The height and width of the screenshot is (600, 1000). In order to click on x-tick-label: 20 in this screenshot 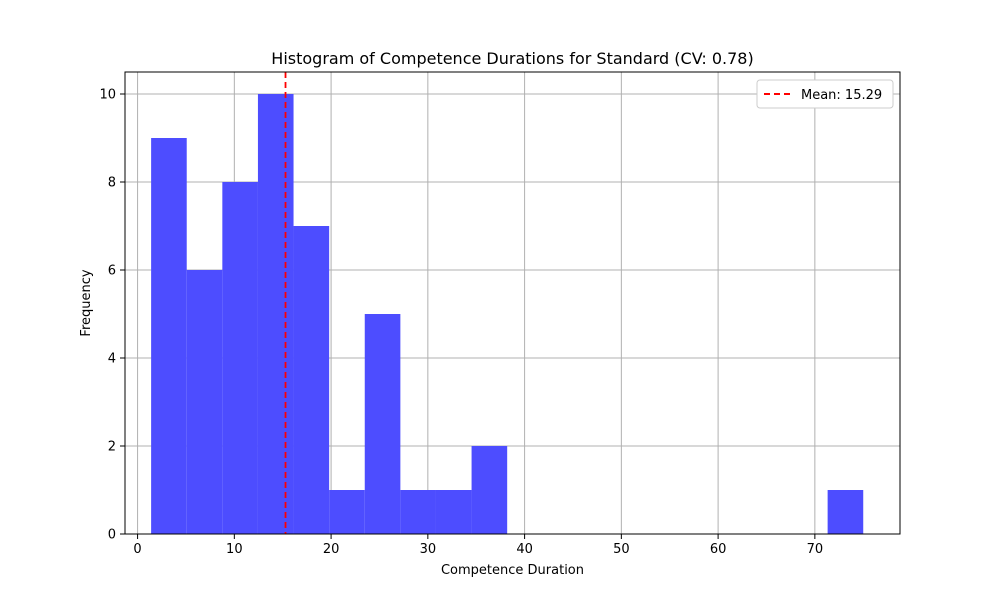, I will do `click(331, 549)`.